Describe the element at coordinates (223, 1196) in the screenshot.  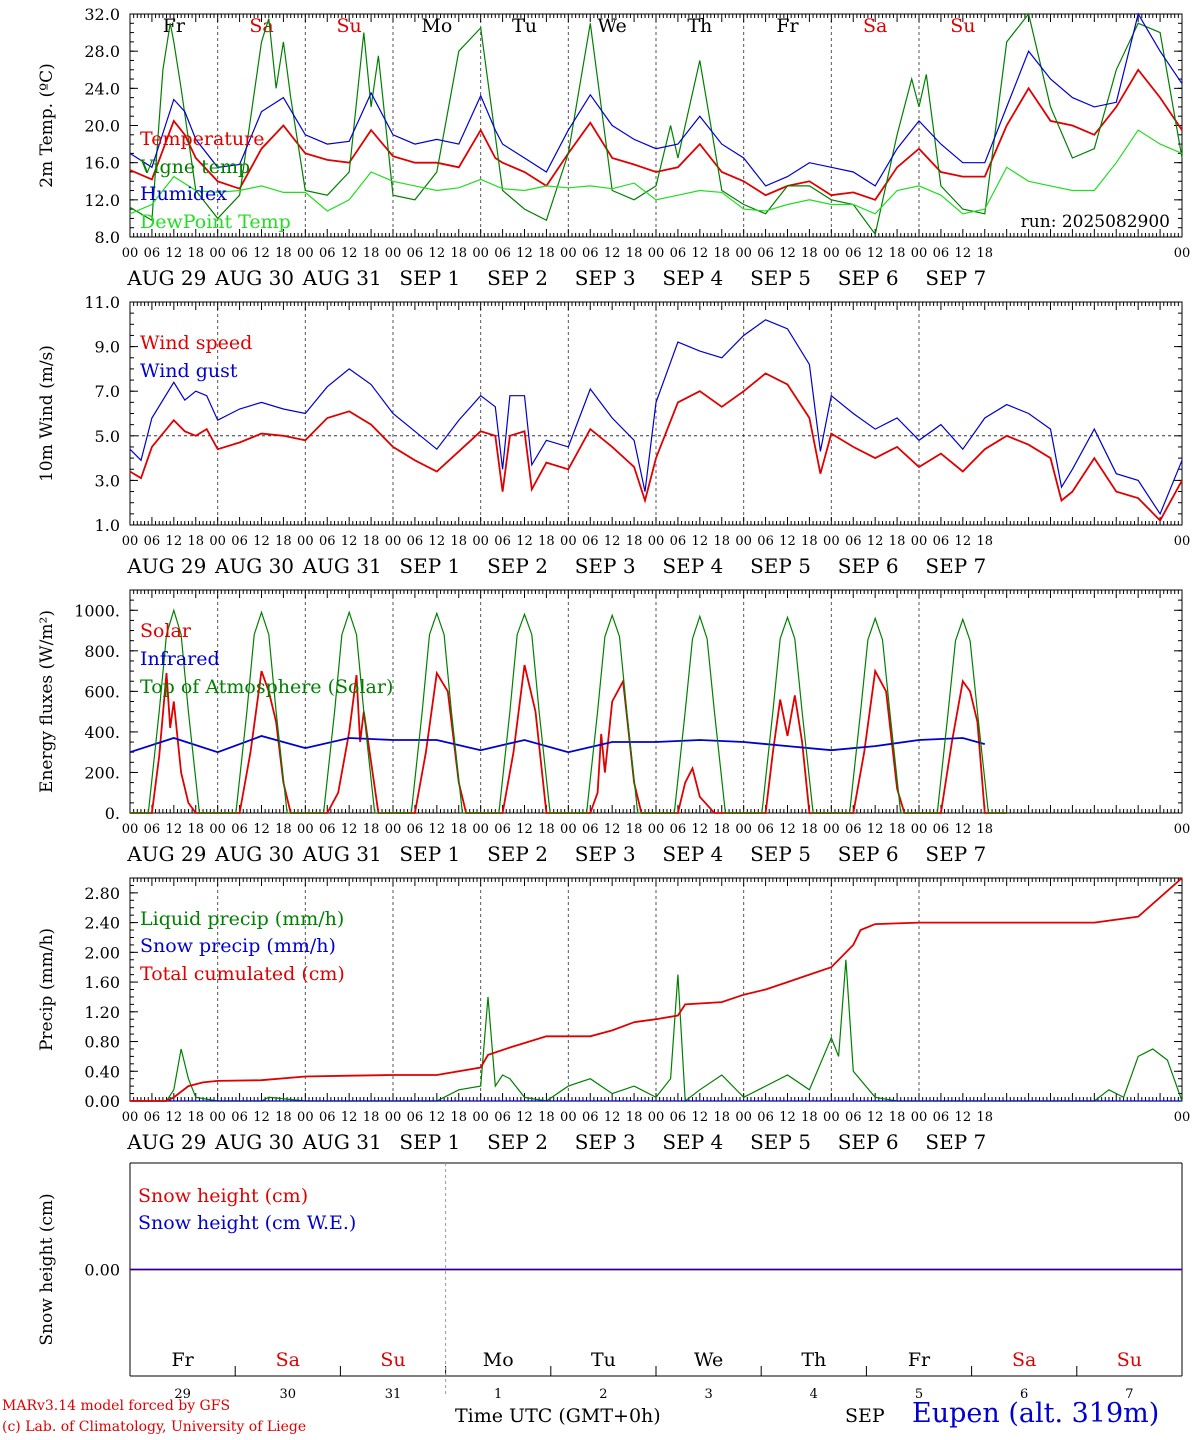
I see `legend-snow-0: Snow height (cm)` at that location.